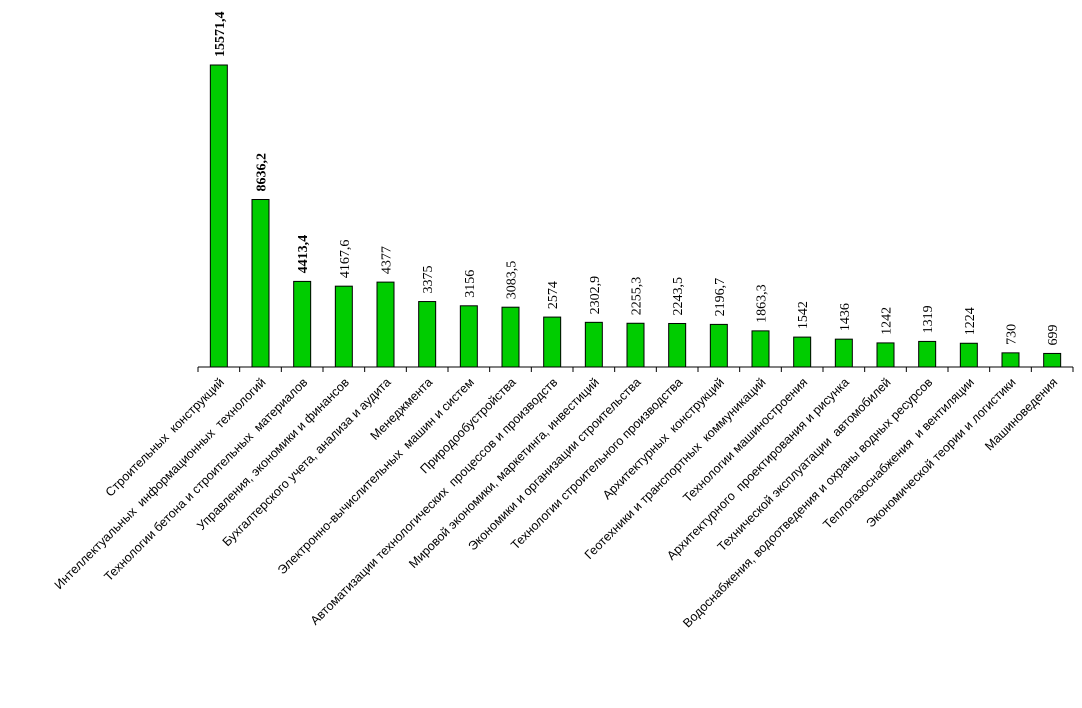 The image size is (1082, 708). I want to click on value-label: 8636,2, so click(262, 172).